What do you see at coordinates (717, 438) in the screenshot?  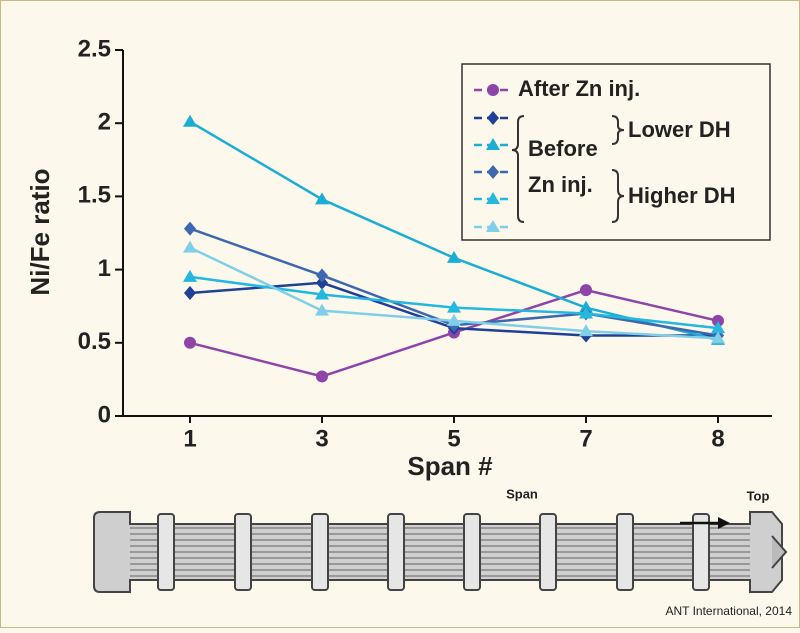 I see `x-tick-label: 8` at bounding box center [717, 438].